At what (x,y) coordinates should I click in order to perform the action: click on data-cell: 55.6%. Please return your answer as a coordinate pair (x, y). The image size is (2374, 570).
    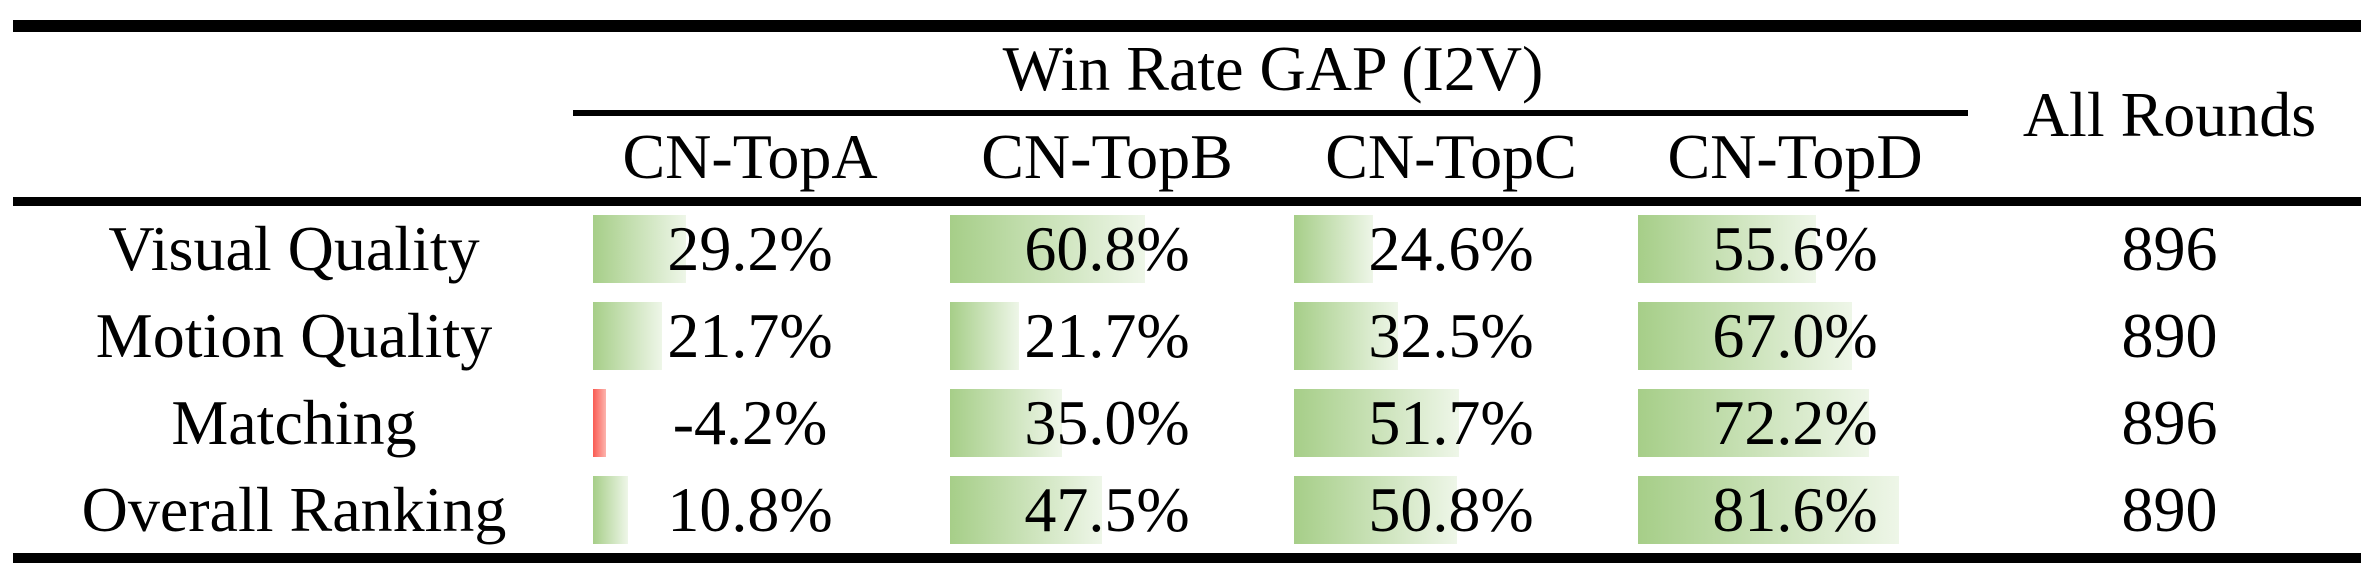
    Looking at the image, I should click on (1795, 249).